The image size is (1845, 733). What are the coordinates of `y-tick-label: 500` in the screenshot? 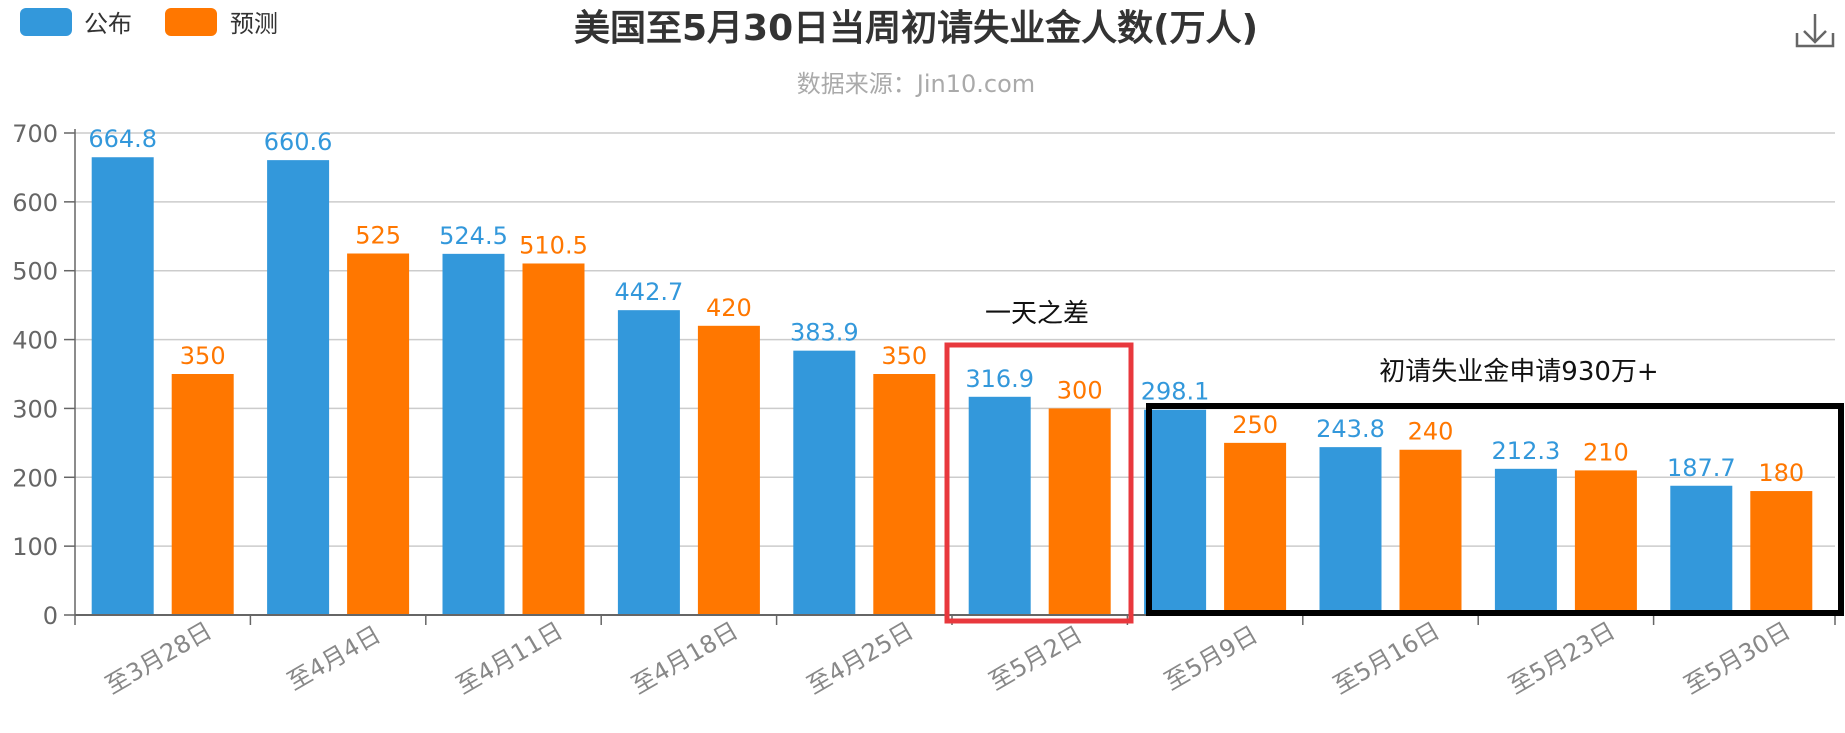 It's located at (35, 272).